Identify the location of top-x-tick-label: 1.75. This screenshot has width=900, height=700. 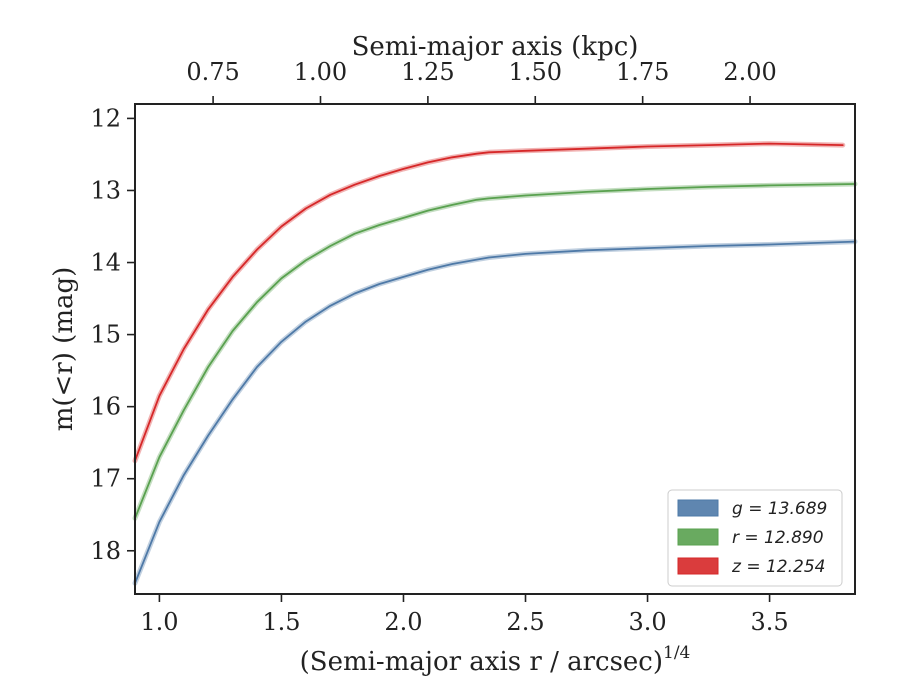
(642, 72).